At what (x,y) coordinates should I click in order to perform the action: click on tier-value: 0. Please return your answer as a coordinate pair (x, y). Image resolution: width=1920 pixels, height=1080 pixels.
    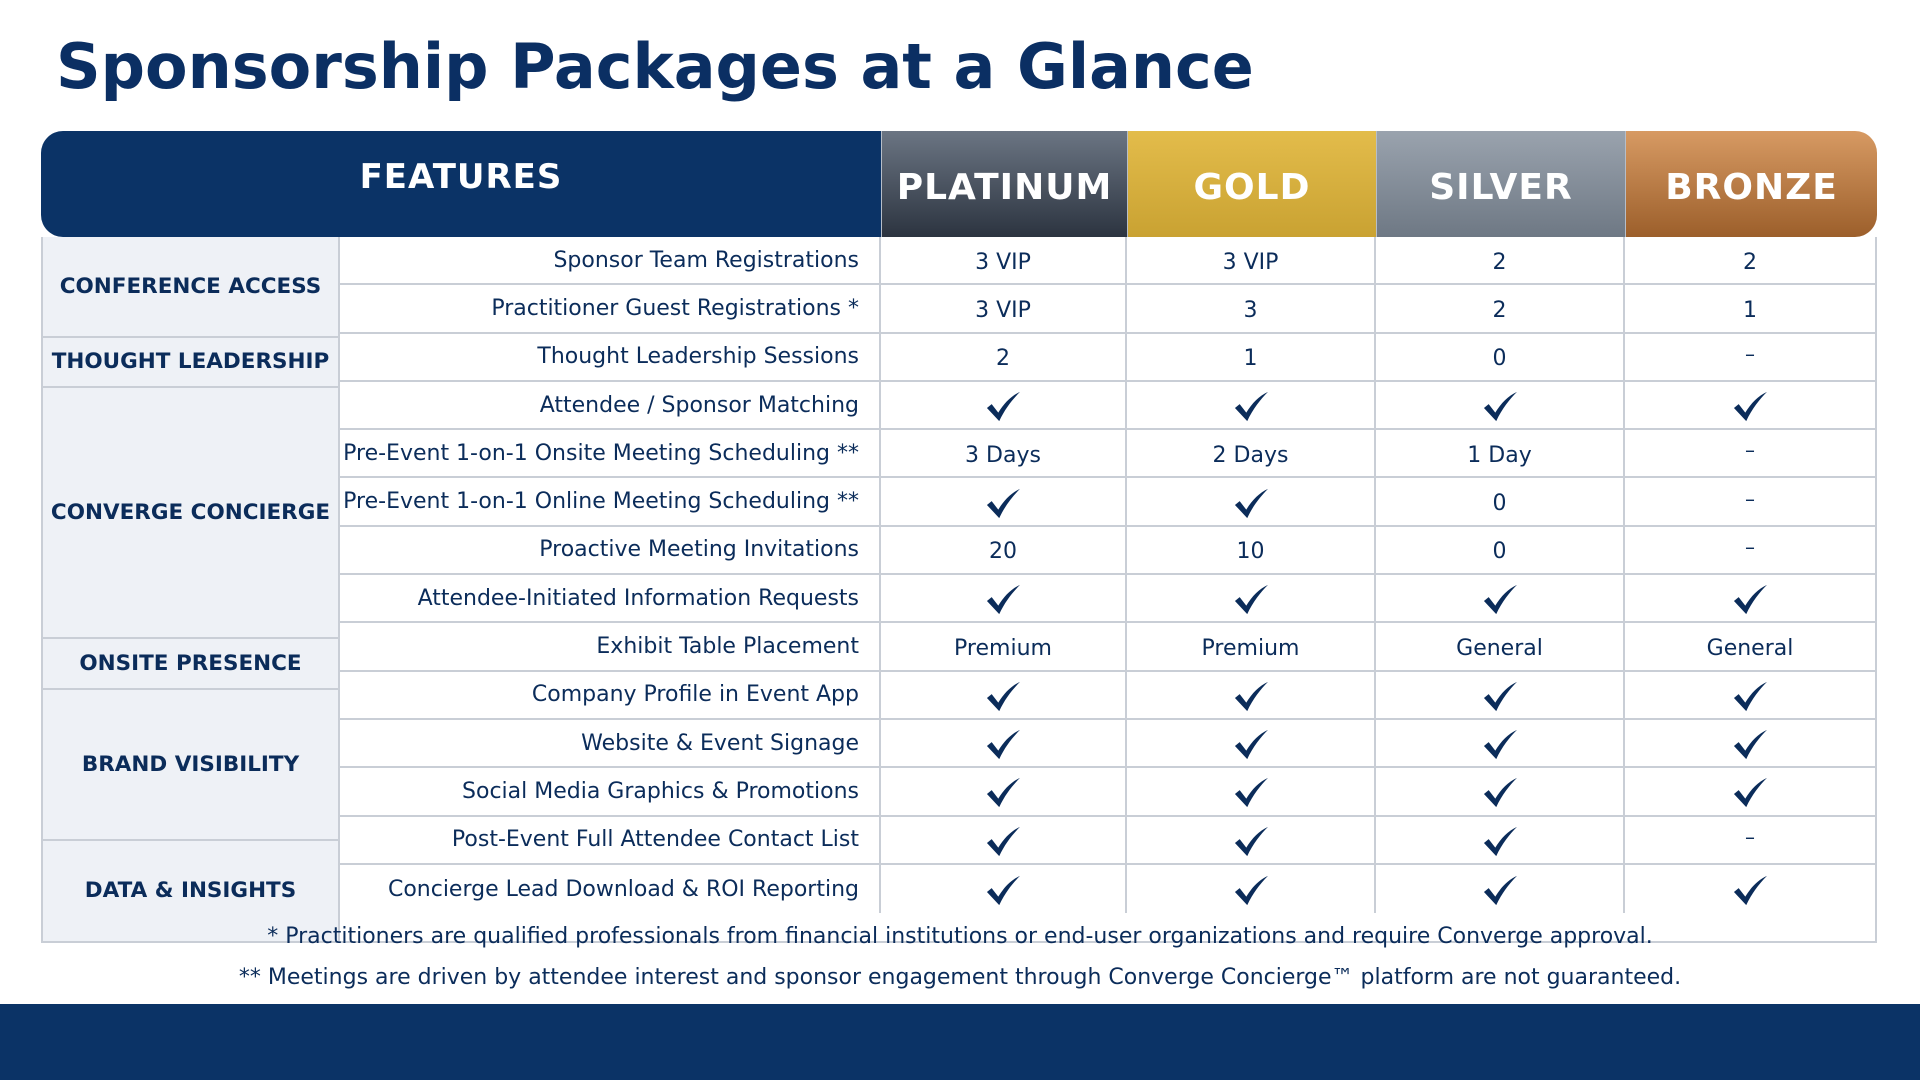
    Looking at the image, I should click on (1498, 550).